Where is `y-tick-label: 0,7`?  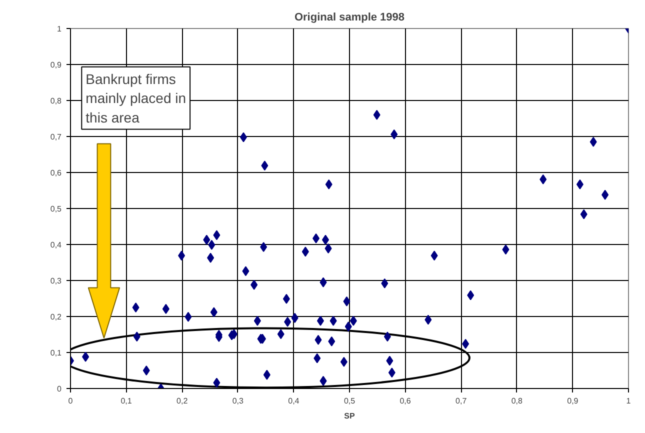
y-tick-label: 0,7 is located at coordinates (56, 137).